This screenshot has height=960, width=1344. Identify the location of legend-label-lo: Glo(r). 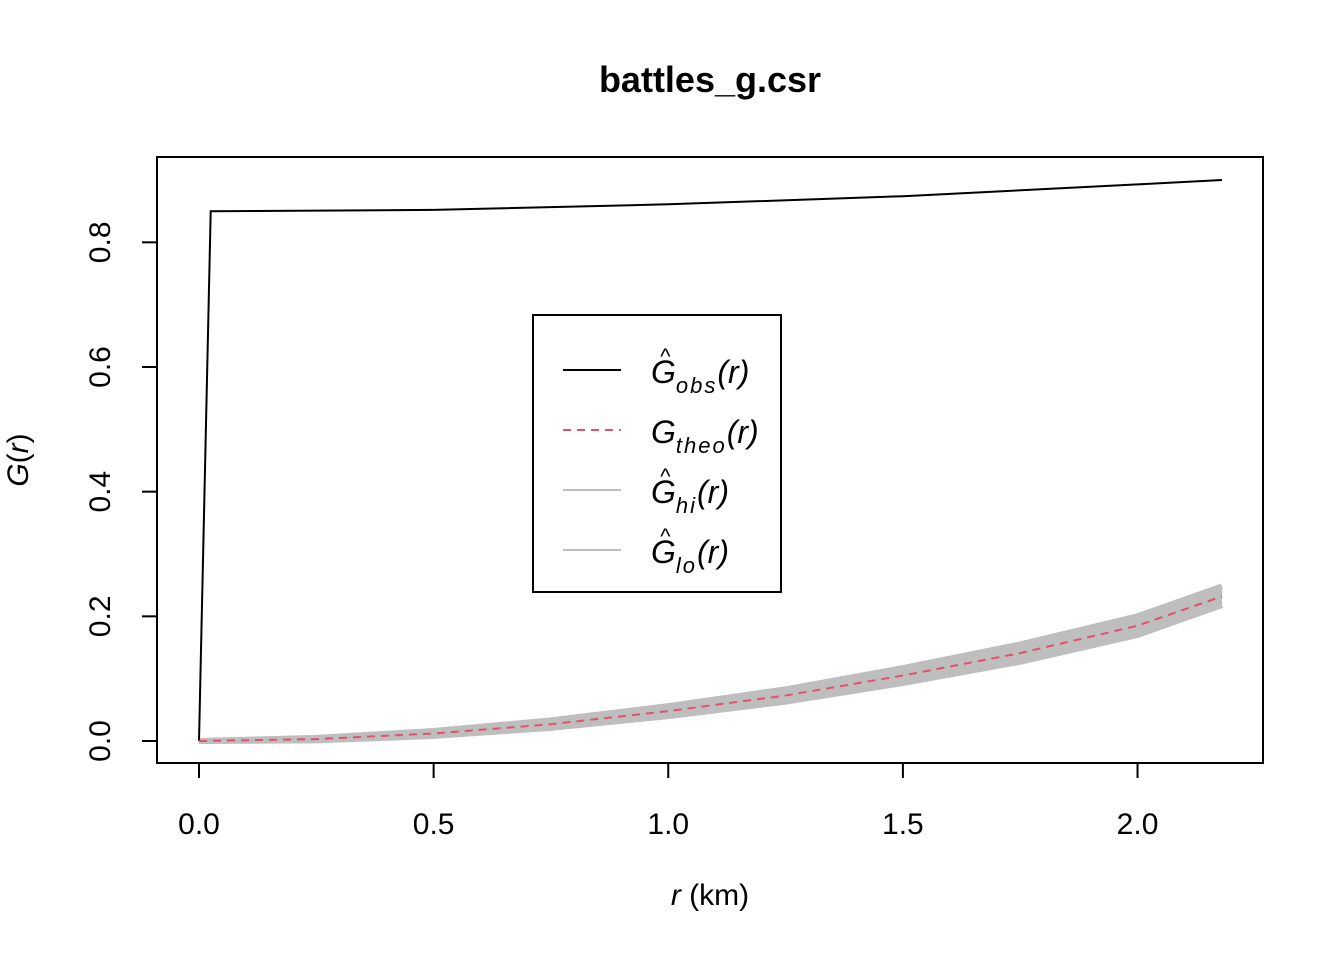
(690, 556).